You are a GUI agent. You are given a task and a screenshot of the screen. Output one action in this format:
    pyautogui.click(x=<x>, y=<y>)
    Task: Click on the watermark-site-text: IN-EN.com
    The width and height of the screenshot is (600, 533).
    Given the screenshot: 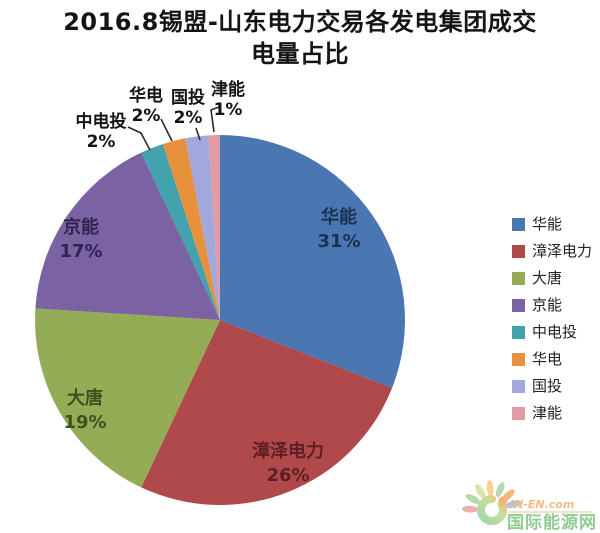 What is the action you would take?
    pyautogui.click(x=542, y=504)
    